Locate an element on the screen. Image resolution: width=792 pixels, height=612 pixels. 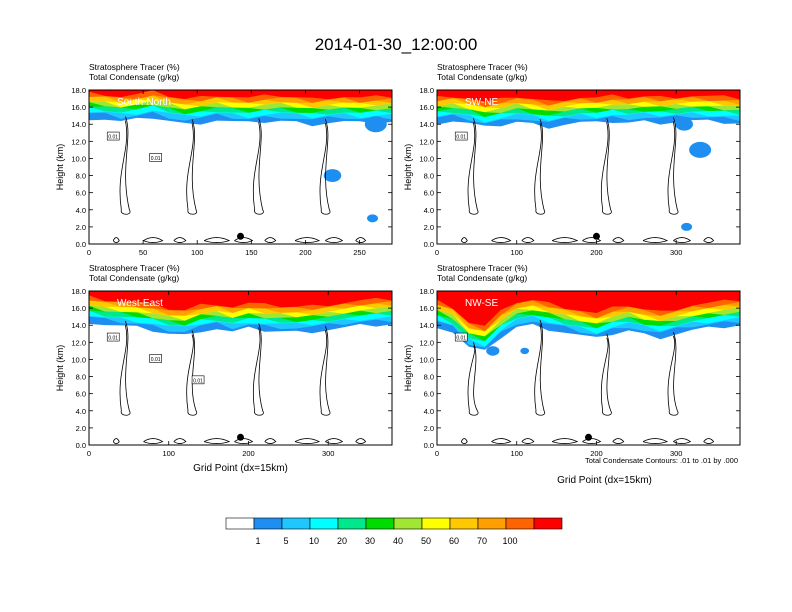
panel-label: West-East is located at coordinates (140, 303).